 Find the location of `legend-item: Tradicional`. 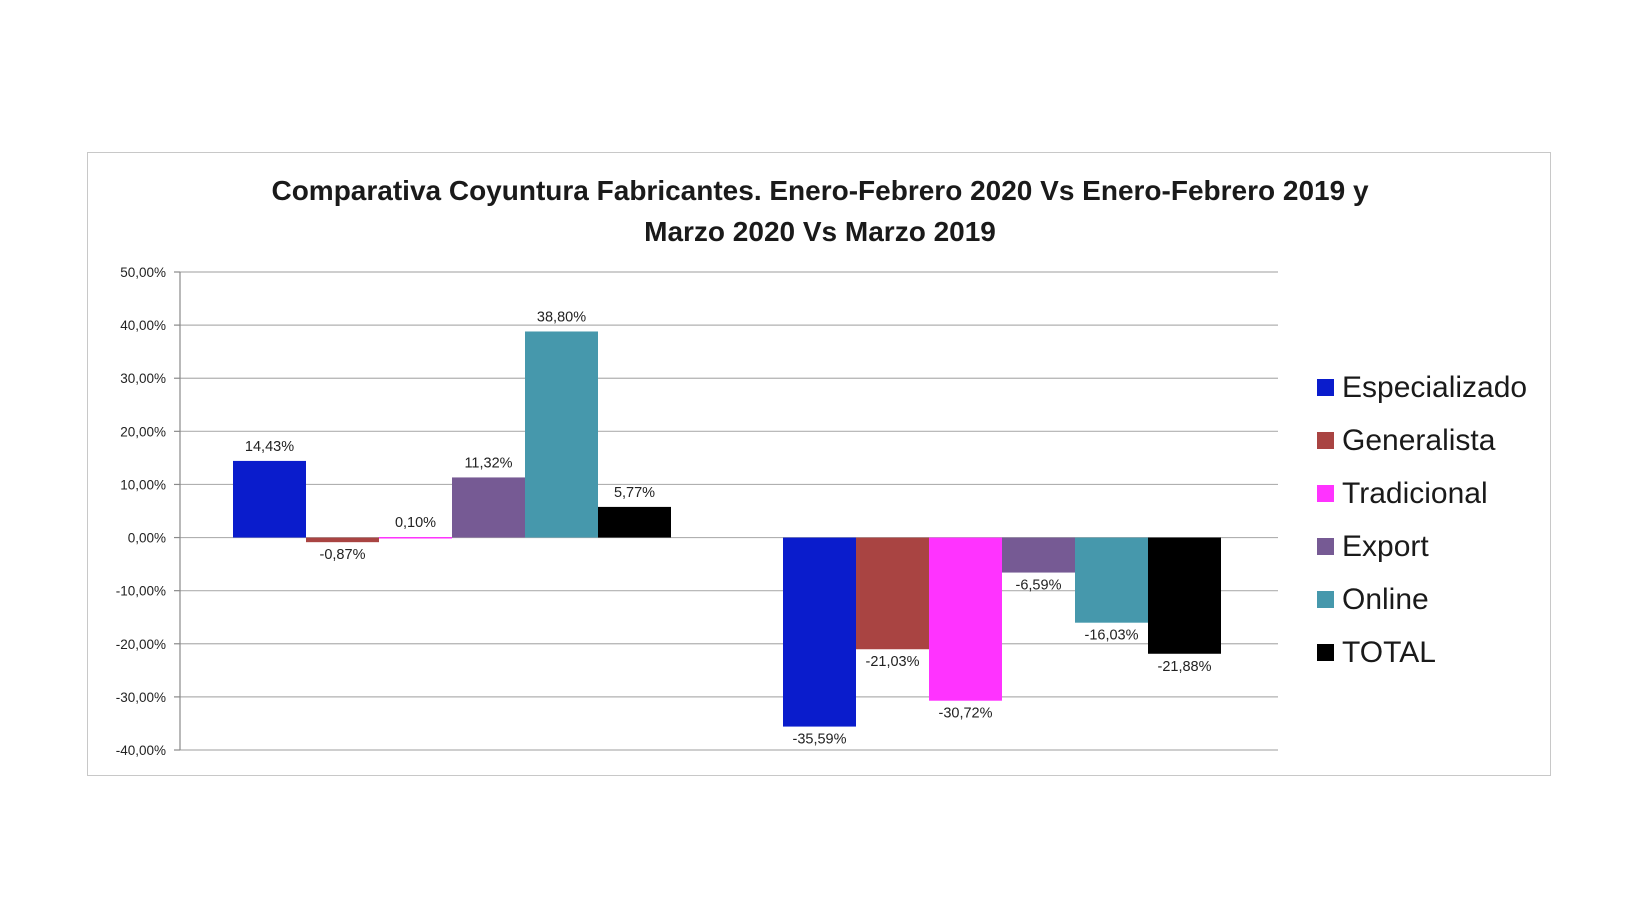

legend-item: Tradicional is located at coordinates (1422, 493).